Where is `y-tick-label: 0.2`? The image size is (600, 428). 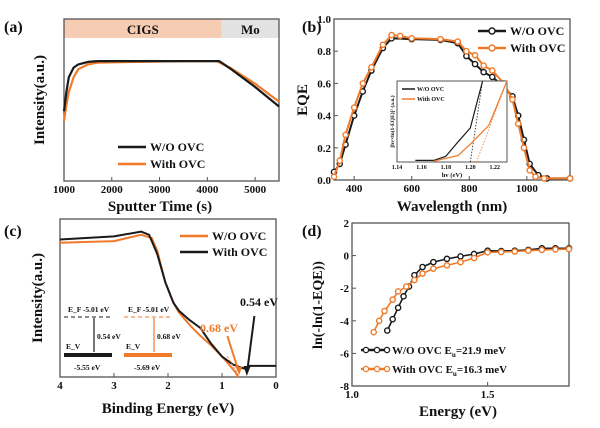
y-tick-label: 0.2 is located at coordinates (324, 149).